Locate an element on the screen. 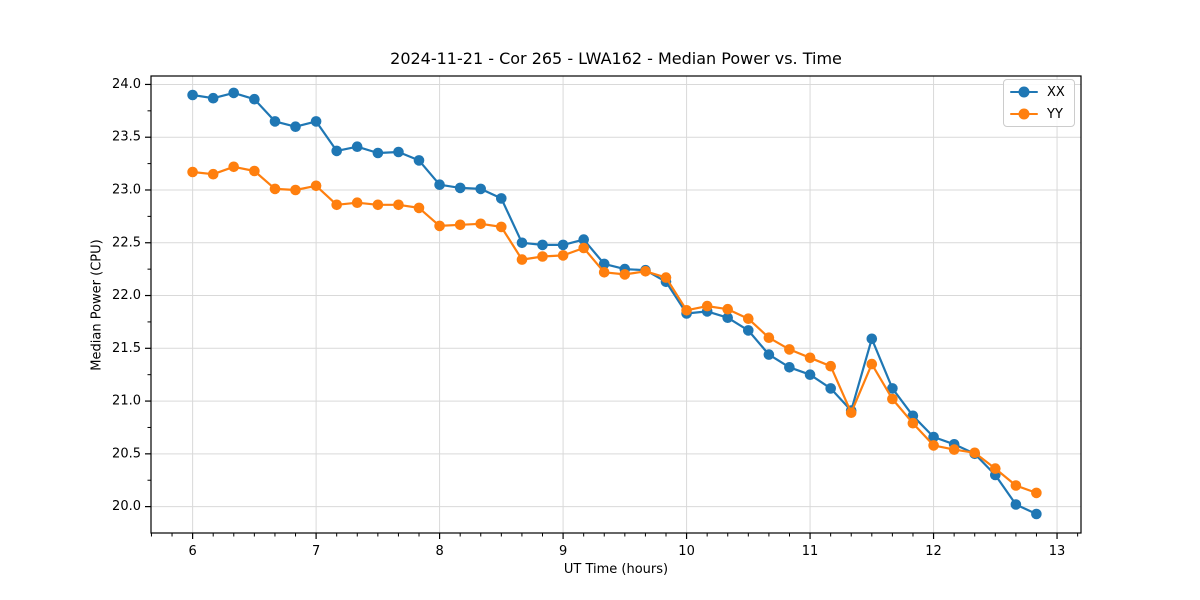  y-tick-label: 20.5 is located at coordinates (126, 453).